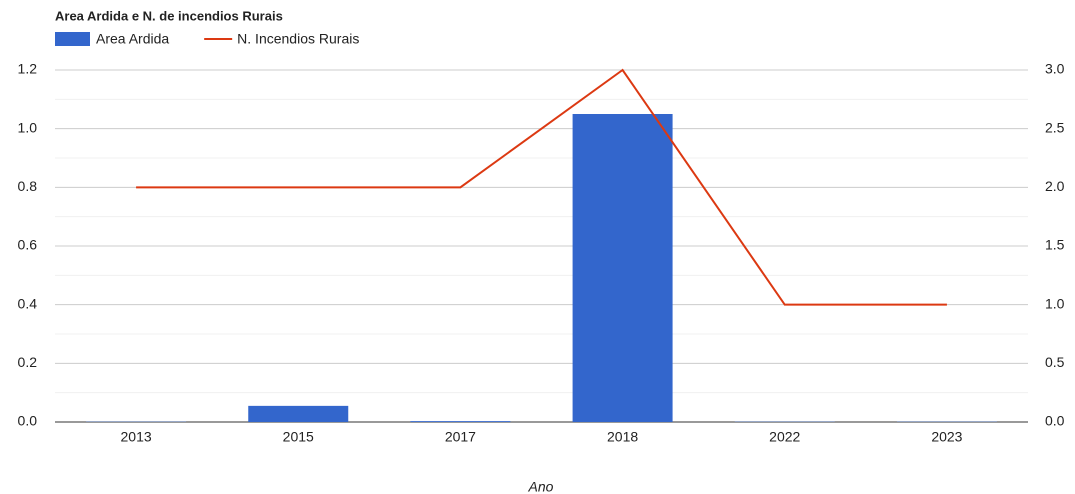 Image resolution: width=1075 pixels, height=494 pixels. Describe the element at coordinates (28, 421) in the screenshot. I see `y-tick-label: 0.0` at that location.